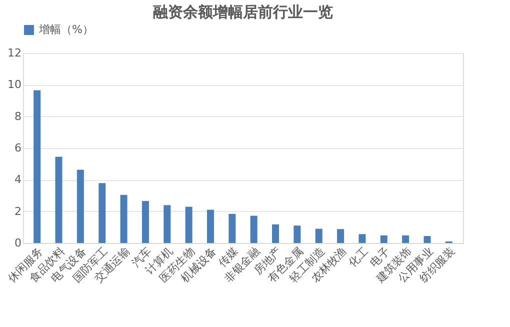 This screenshot has height=327, width=510. What do you see at coordinates (18, 116) in the screenshot?
I see `y-tick-label: 8` at bounding box center [18, 116].